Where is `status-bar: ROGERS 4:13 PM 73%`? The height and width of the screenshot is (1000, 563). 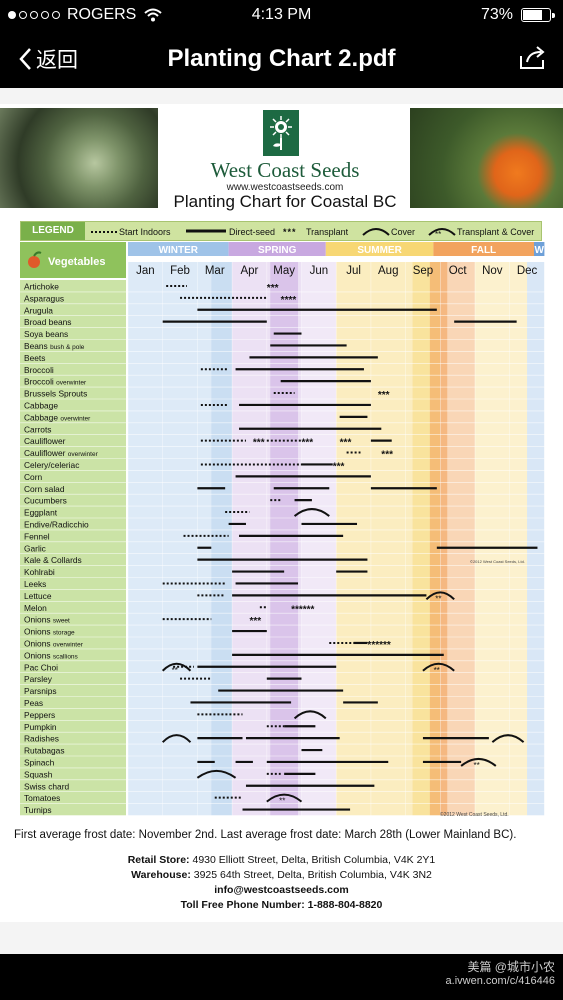
status-bar: ROGERS 4:13 PM 73% is located at coordinates (281, 16).